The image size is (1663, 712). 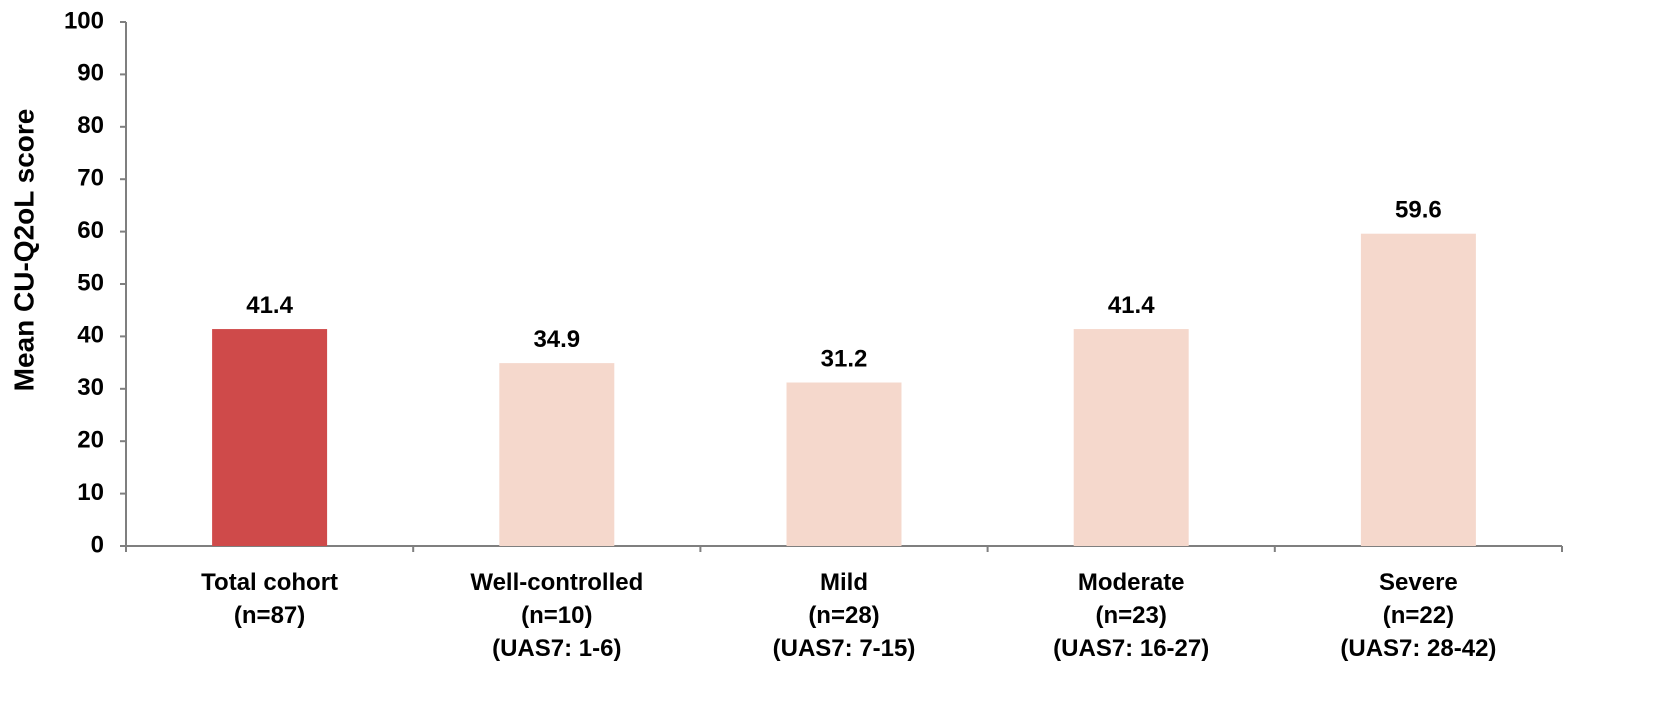 I want to click on category-label: Well-controlled (n=10) (UAS7: 1-6), so click(x=556, y=615).